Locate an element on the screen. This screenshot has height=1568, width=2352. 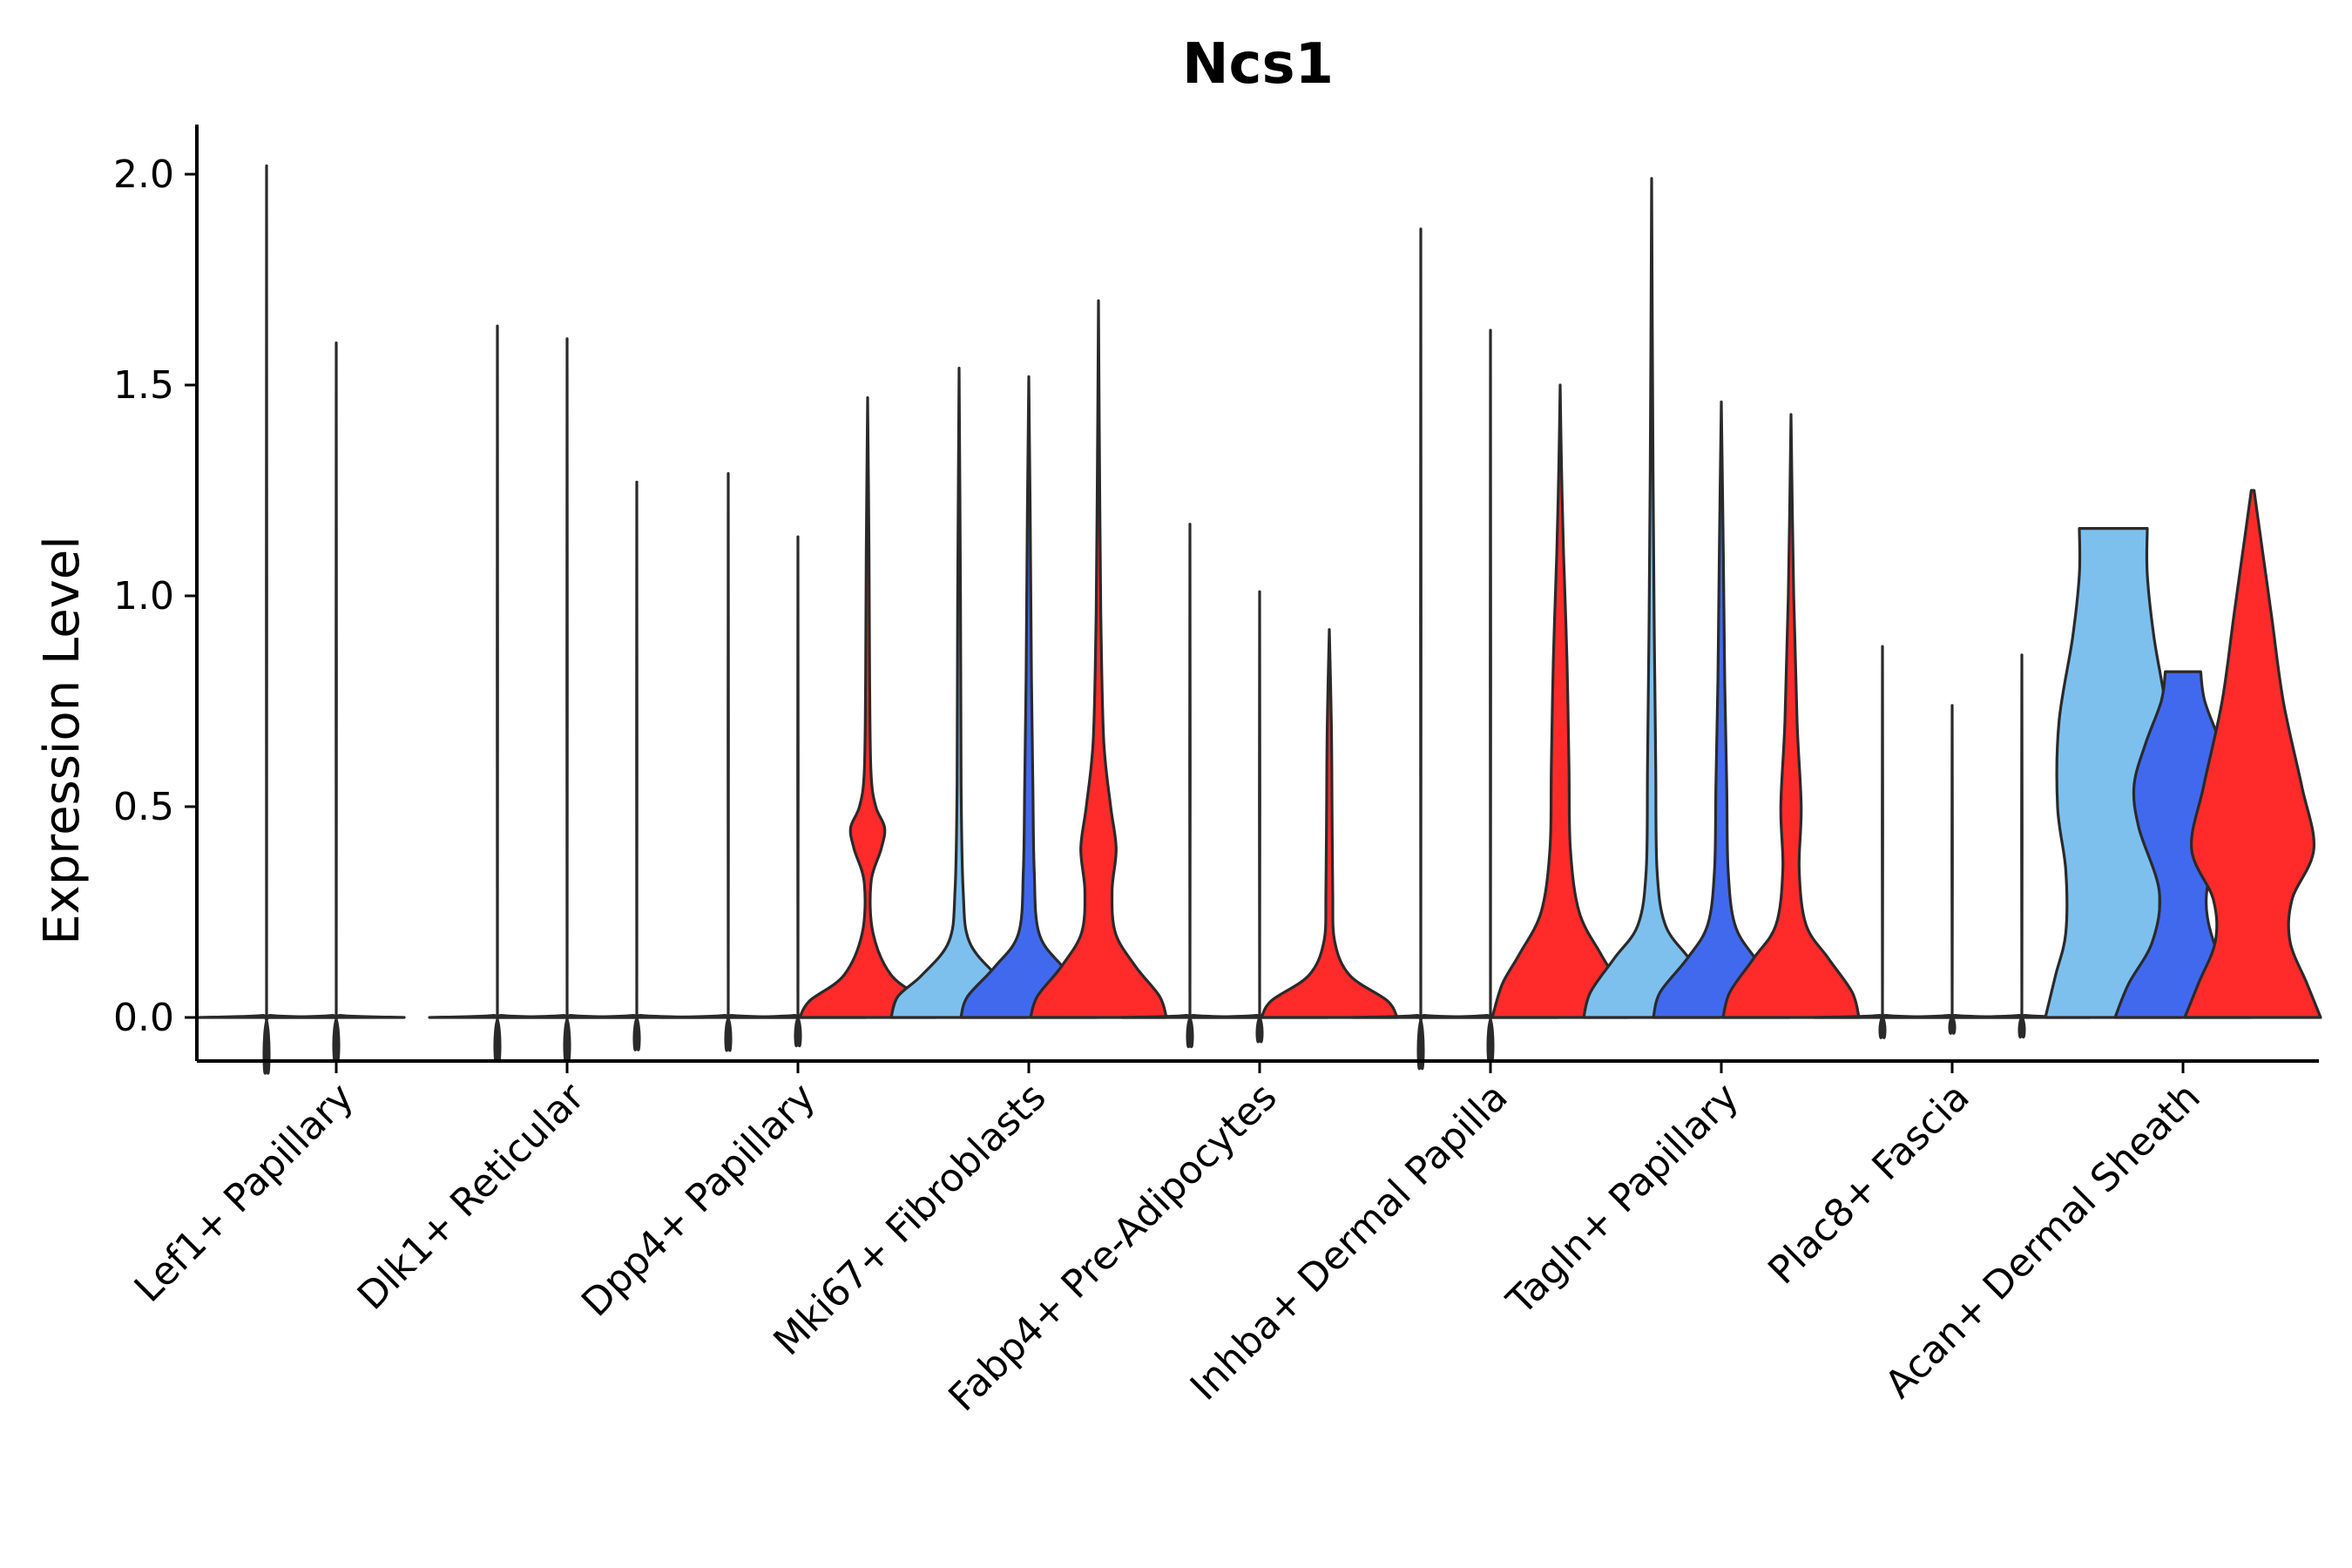
y-tick-label: 0.5 is located at coordinates (143, 807).